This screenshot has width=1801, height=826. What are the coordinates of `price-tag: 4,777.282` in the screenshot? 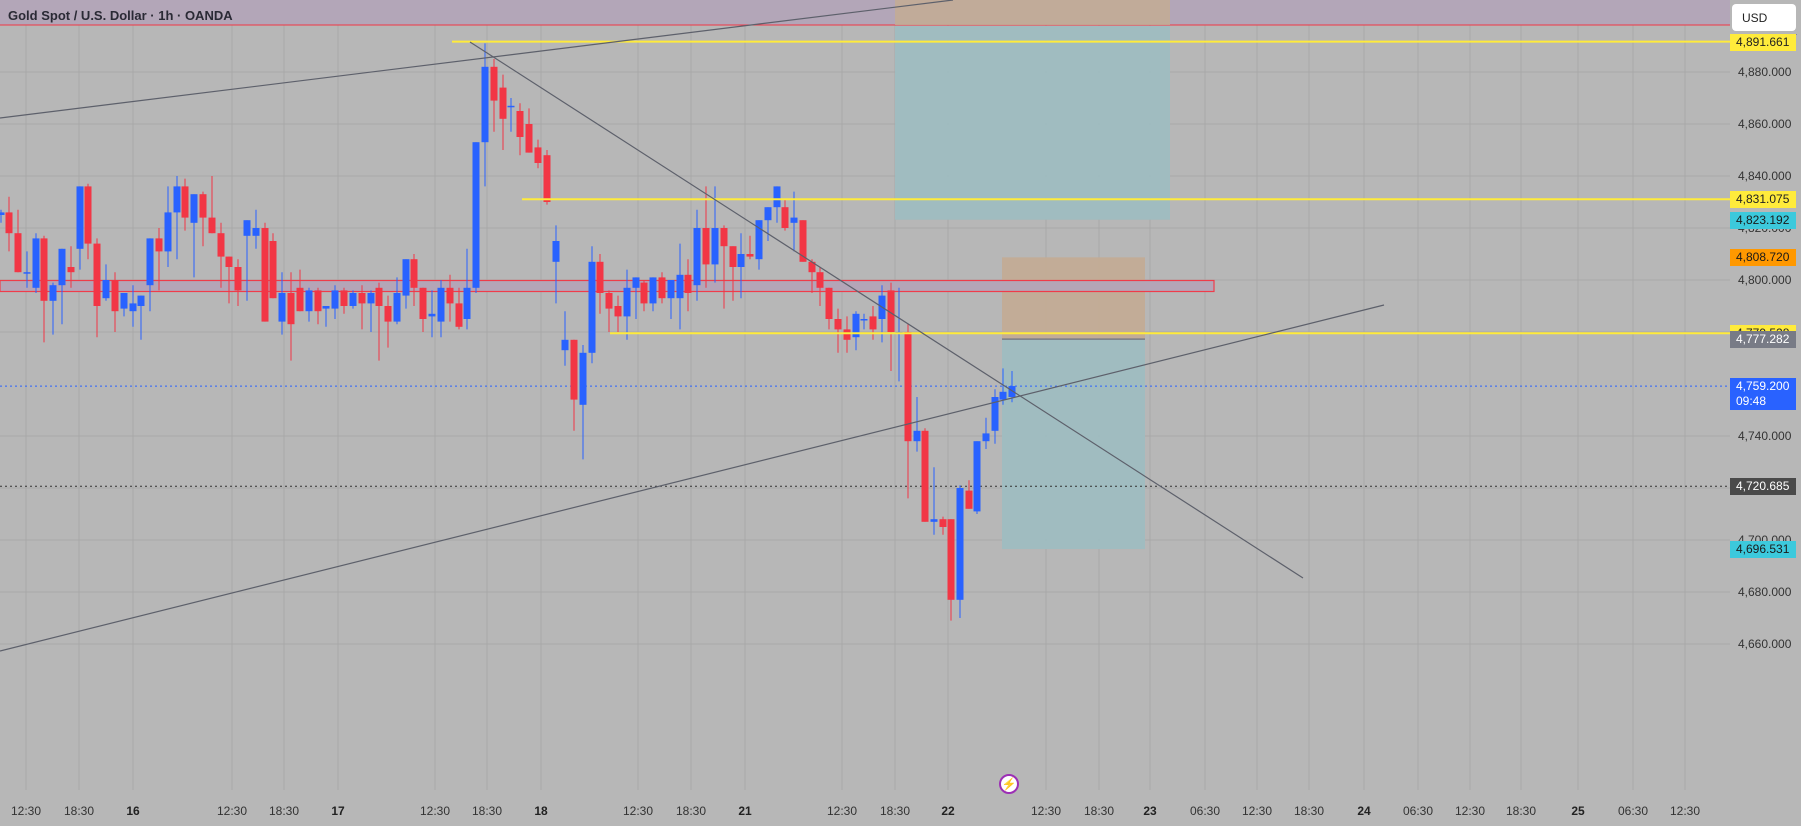 It's located at (1763, 340).